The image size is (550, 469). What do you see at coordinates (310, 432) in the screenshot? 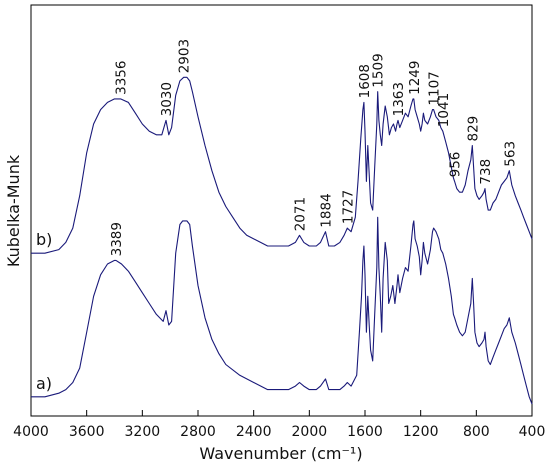
I see `x-tick-label: 2000` at bounding box center [310, 432].